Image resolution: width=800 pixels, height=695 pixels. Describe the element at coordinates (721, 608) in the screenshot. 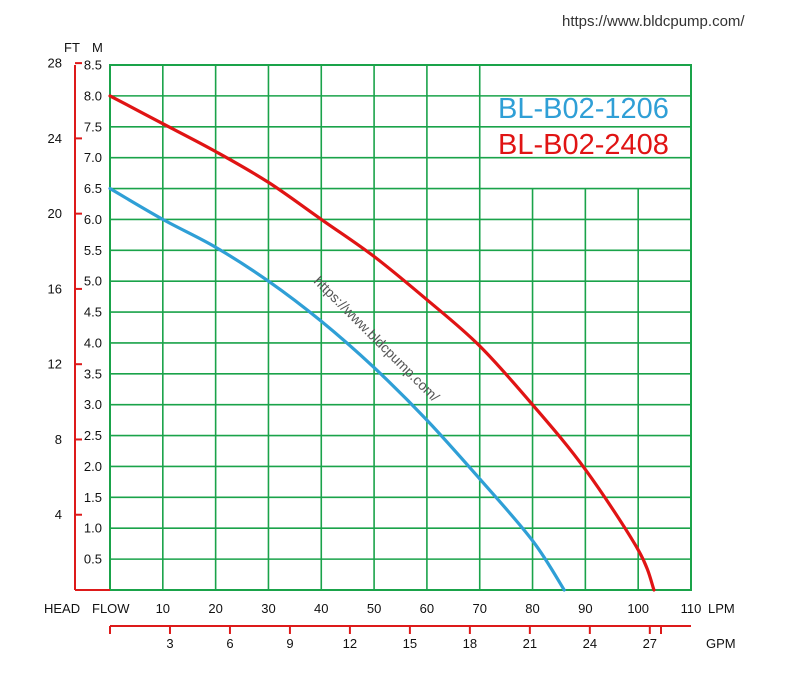

I see `axis-unit-lpm: LPM` at that location.